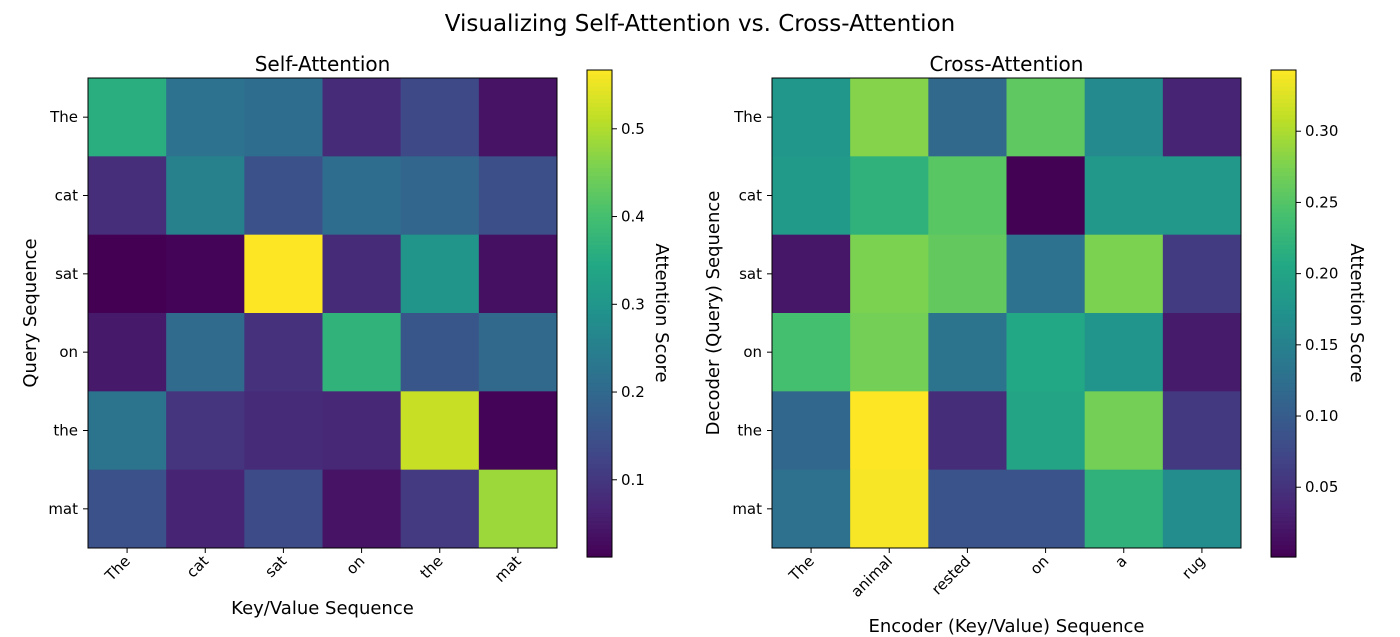 The width and height of the screenshot is (1400, 637). What do you see at coordinates (63, 509) in the screenshot?
I see `y-tick-label: mat` at bounding box center [63, 509].